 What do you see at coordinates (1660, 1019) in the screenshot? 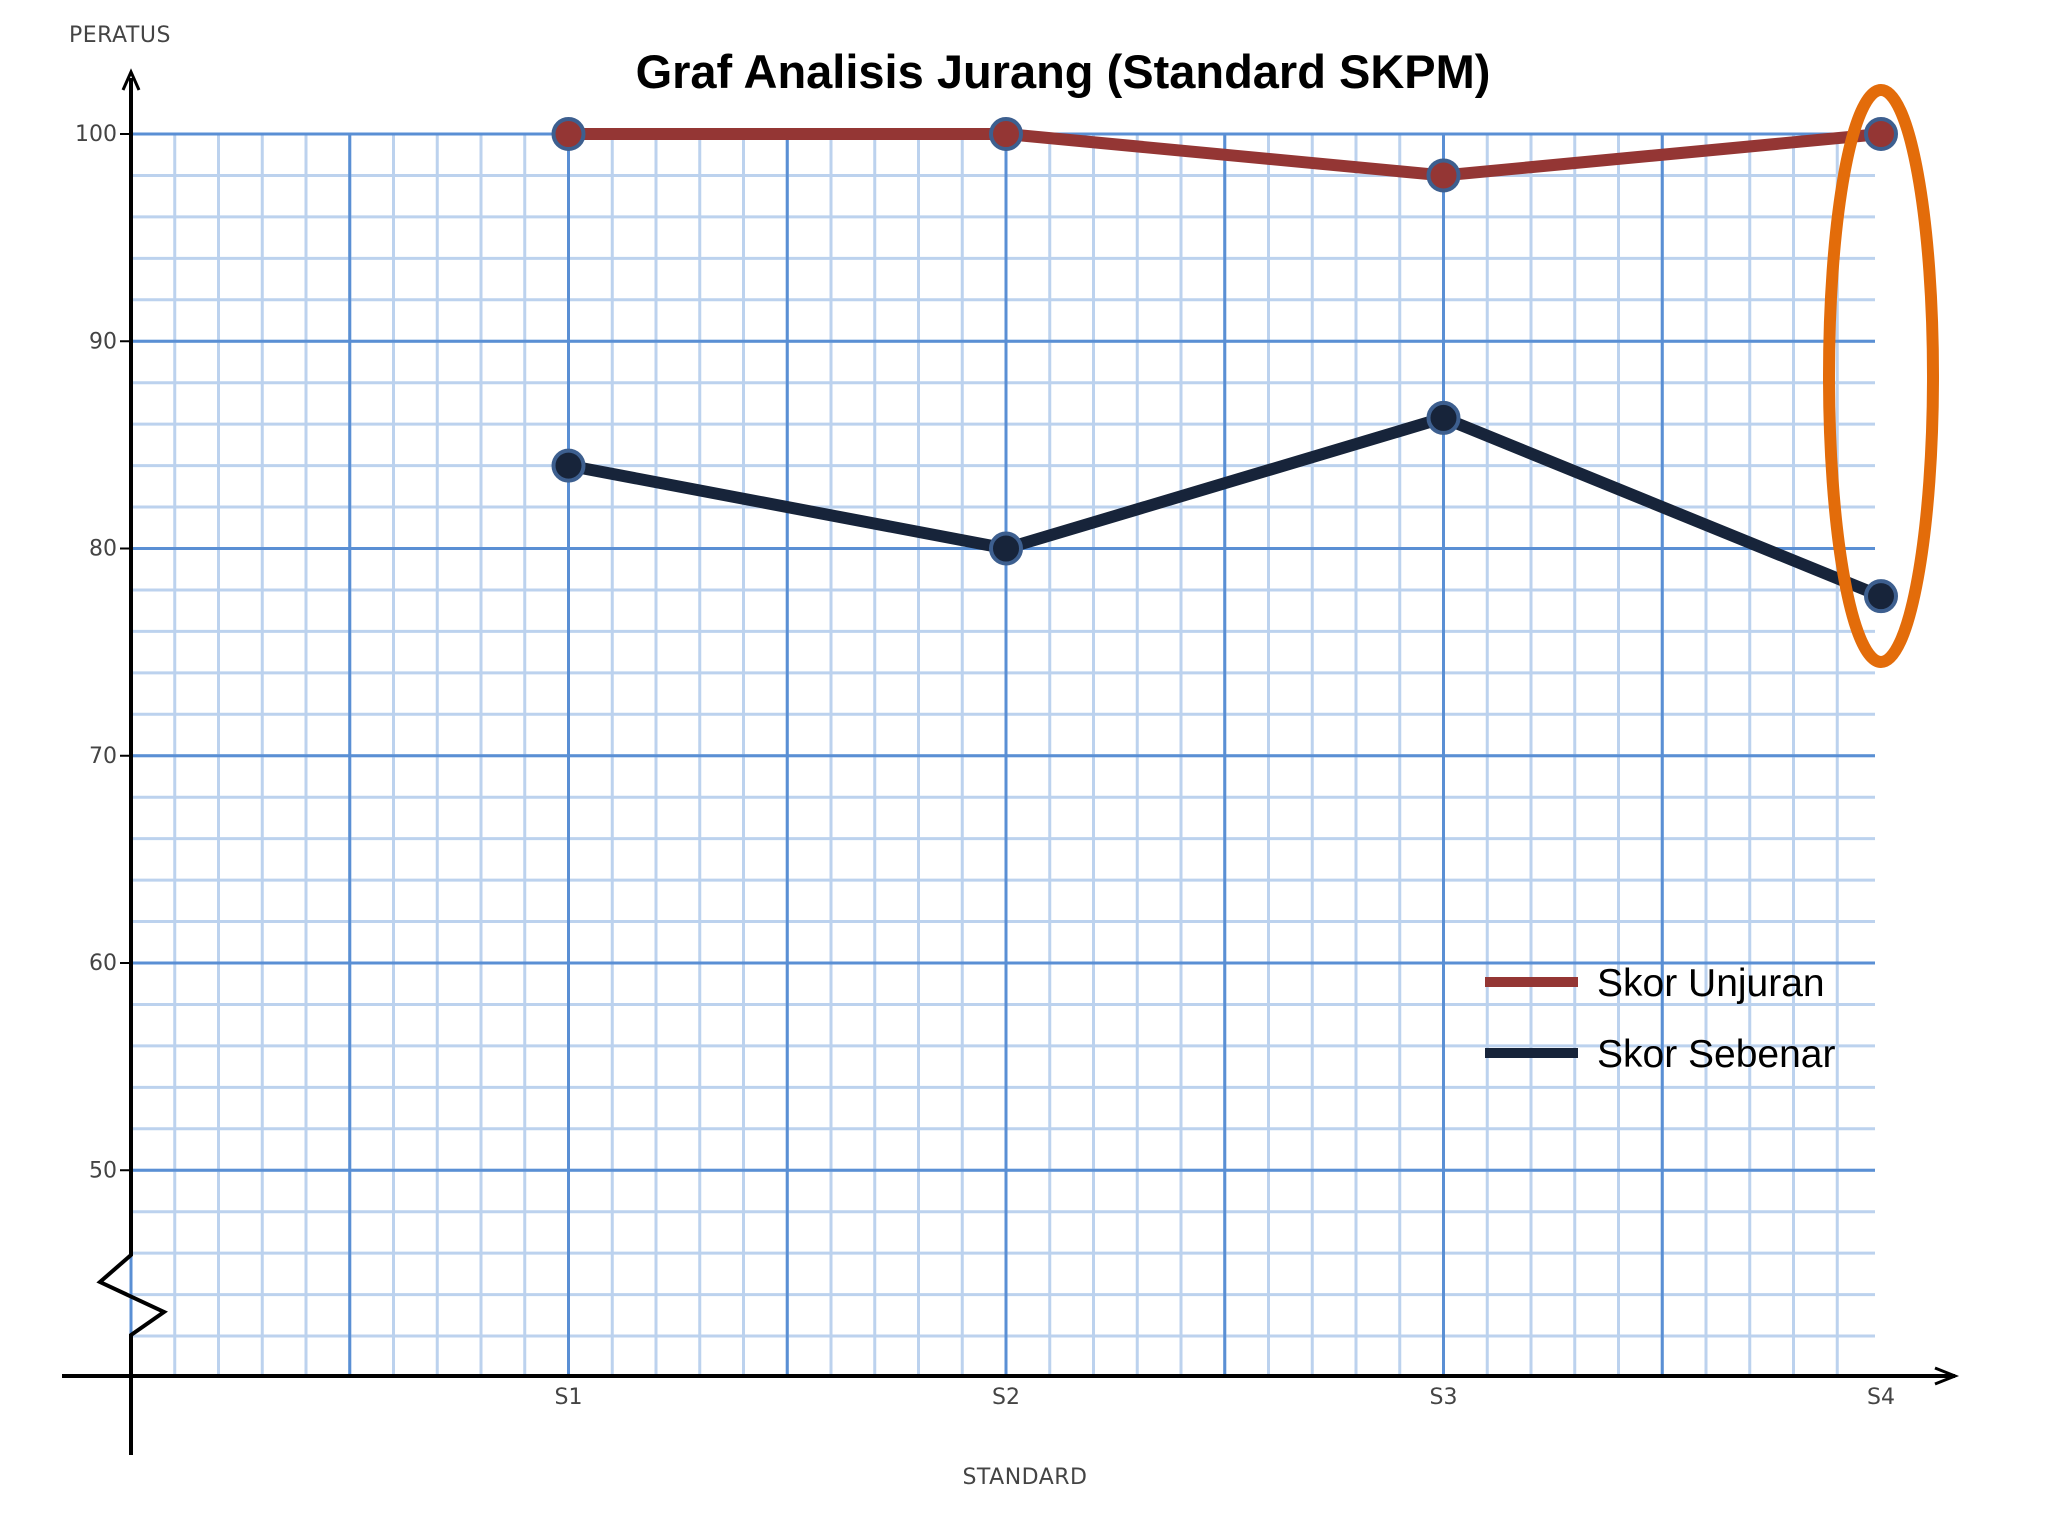
I see `chart-legend: Skor Unjuran Skor Sebenar` at bounding box center [1660, 1019].